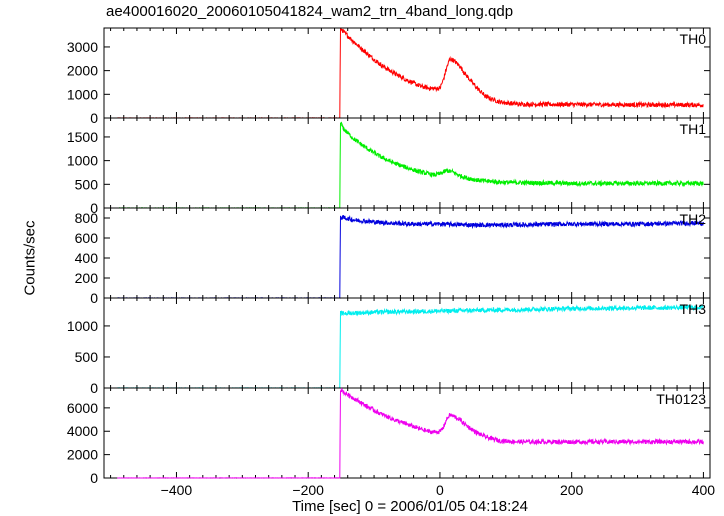 The image size is (724, 516). What do you see at coordinates (82, 408) in the screenshot?
I see `y-tick-label: 6000` at bounding box center [82, 408].